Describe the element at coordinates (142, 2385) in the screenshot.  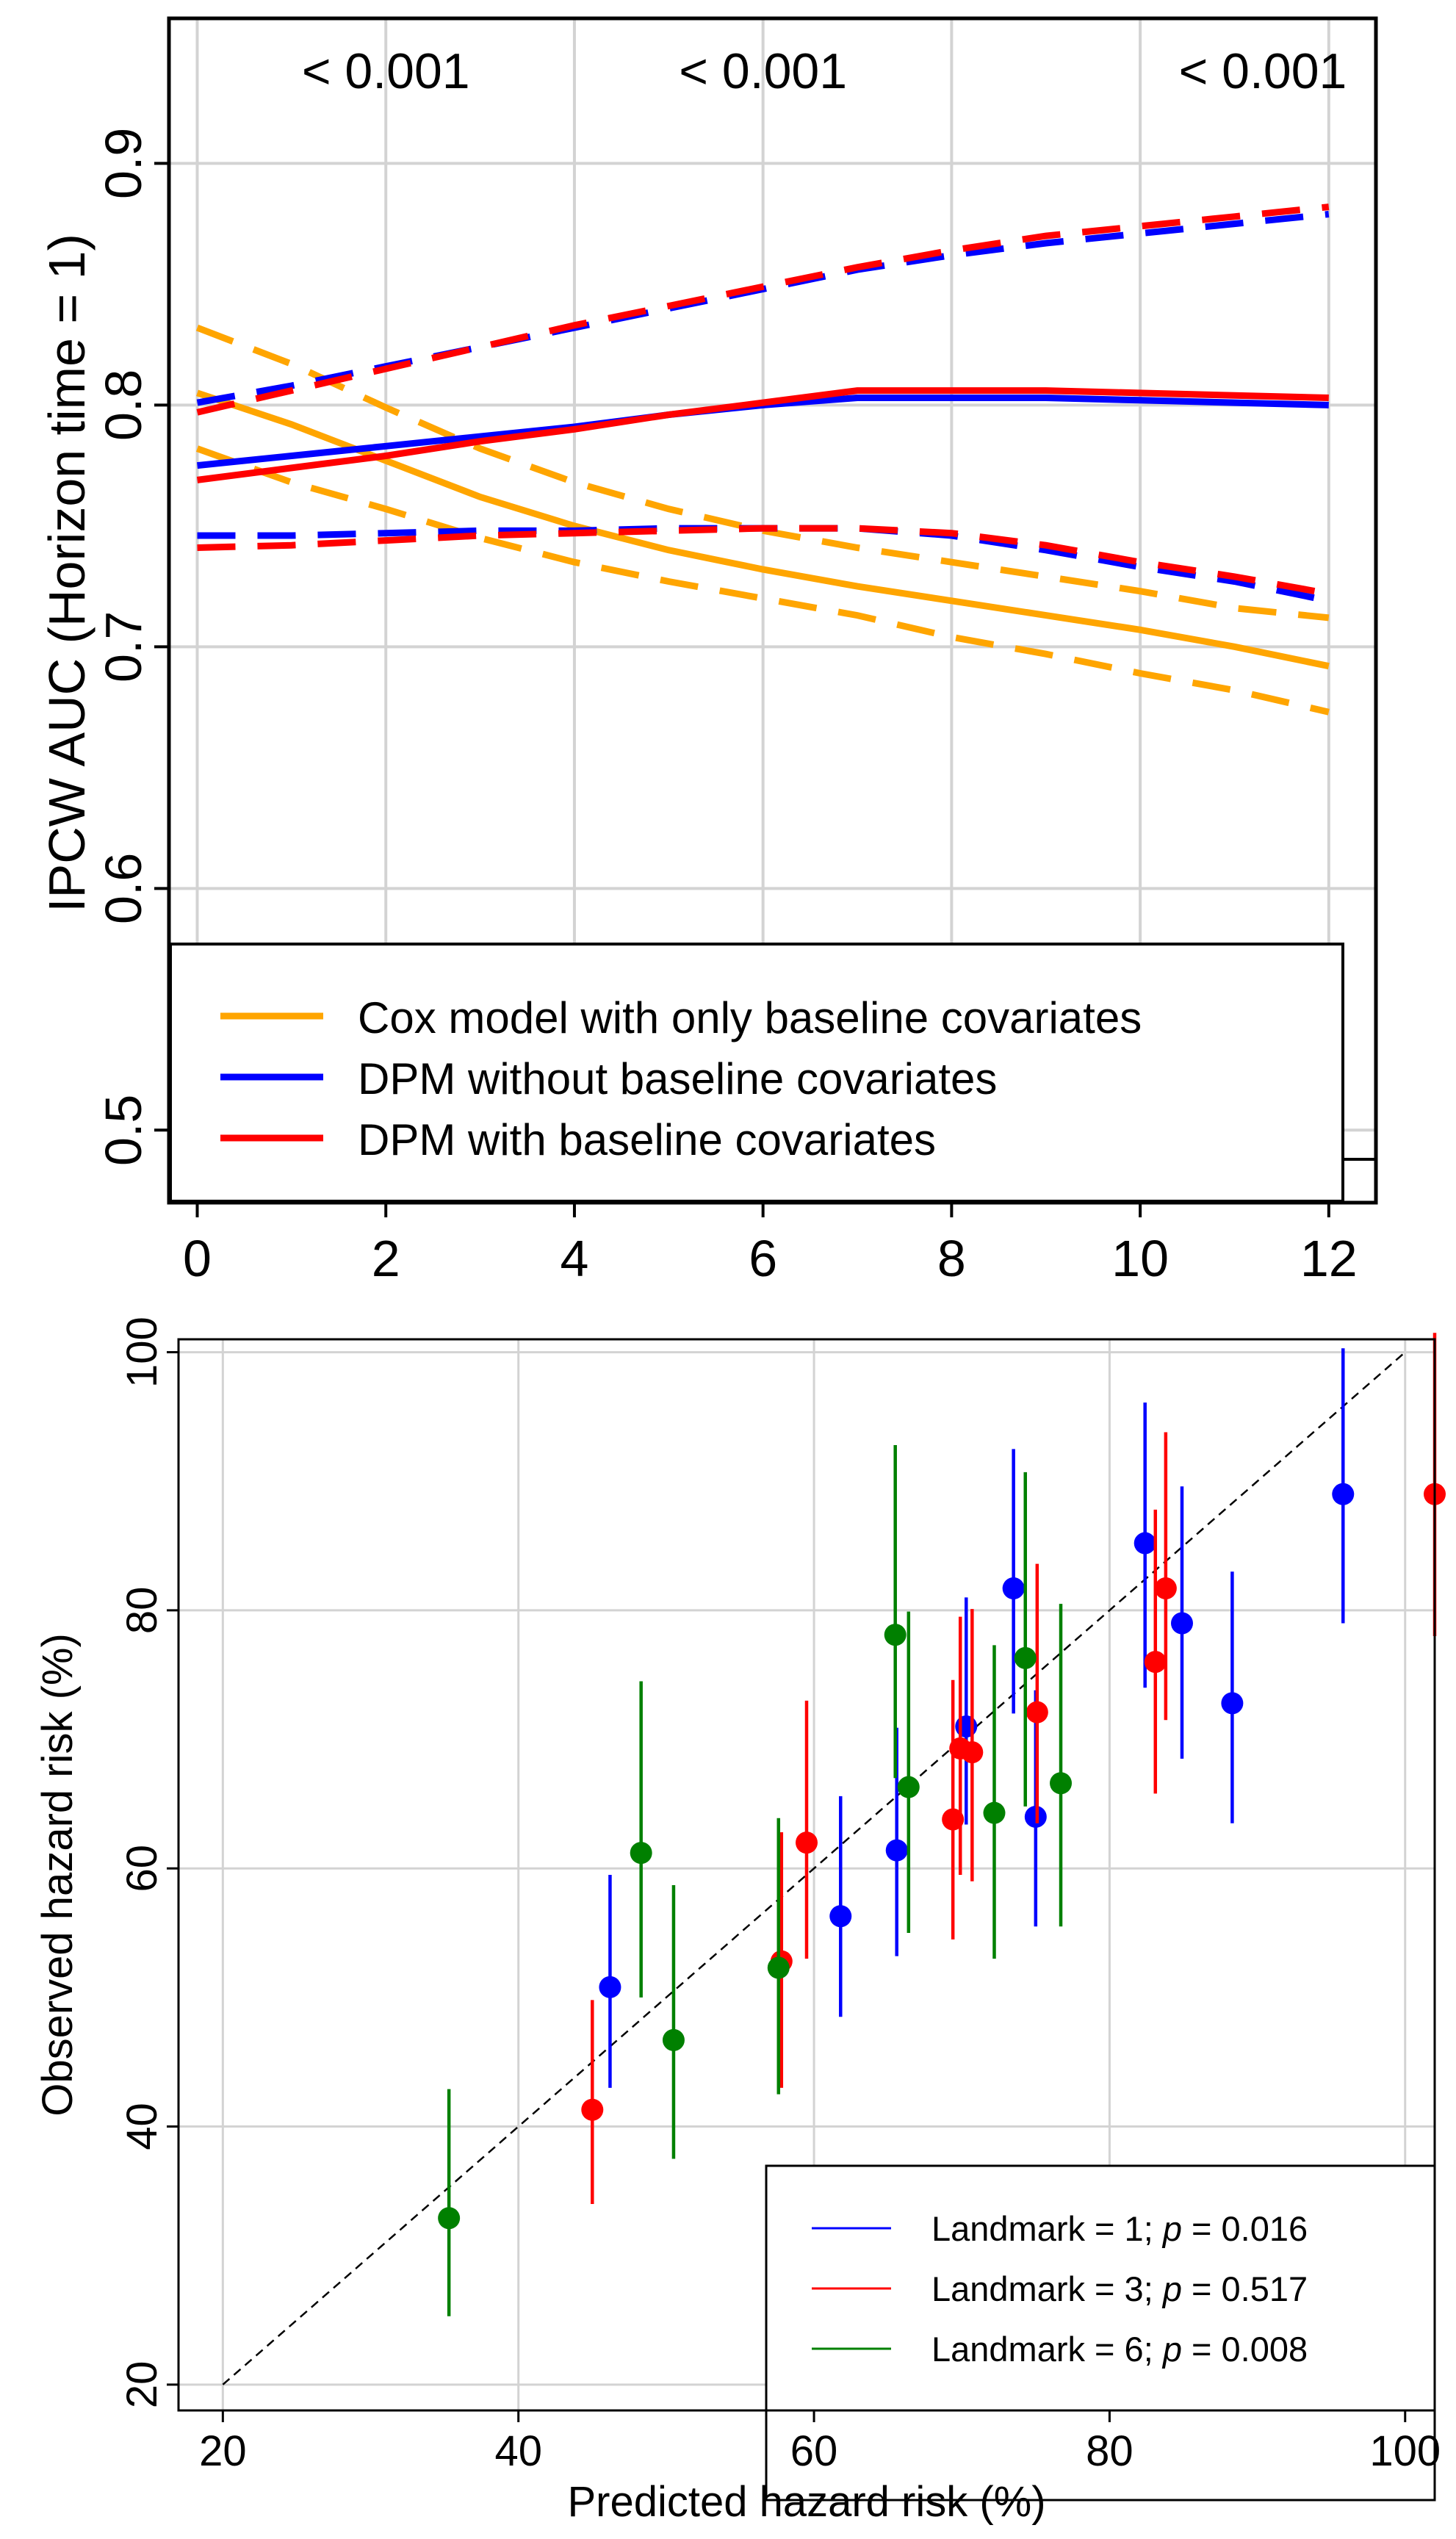
I see `calibration-y-tick-label: 20` at that location.